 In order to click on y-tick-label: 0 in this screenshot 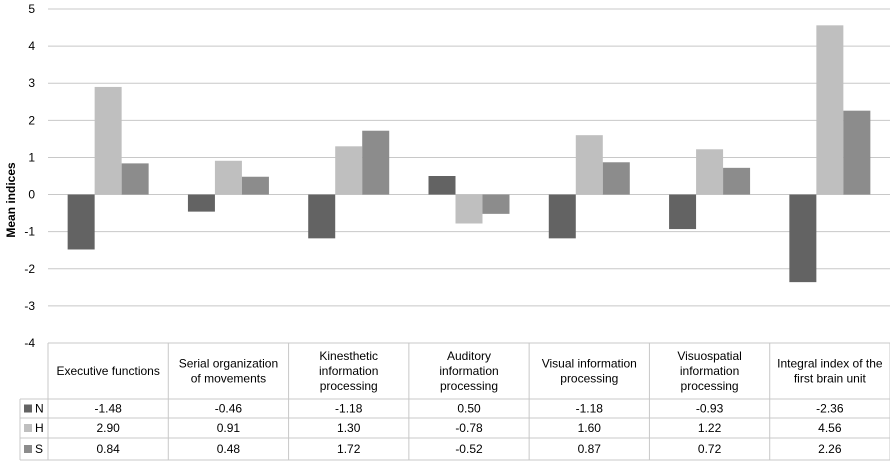, I will do `click(31, 195)`.